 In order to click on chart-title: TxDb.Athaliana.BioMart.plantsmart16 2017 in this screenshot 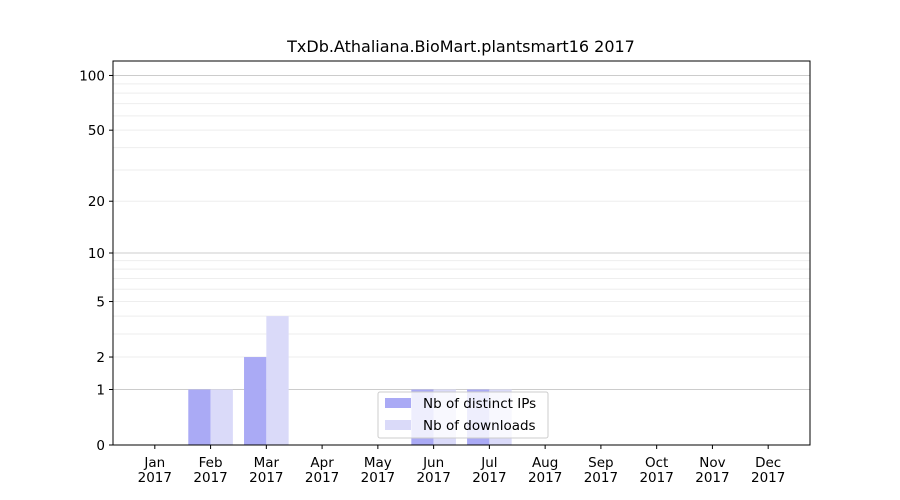, I will do `click(460, 46)`.